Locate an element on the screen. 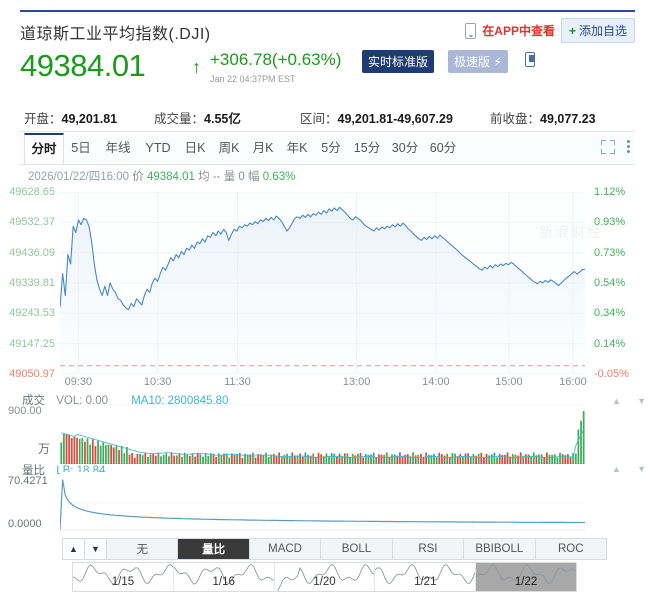  price-tick-6: 49050.97 is located at coordinates (32, 374).